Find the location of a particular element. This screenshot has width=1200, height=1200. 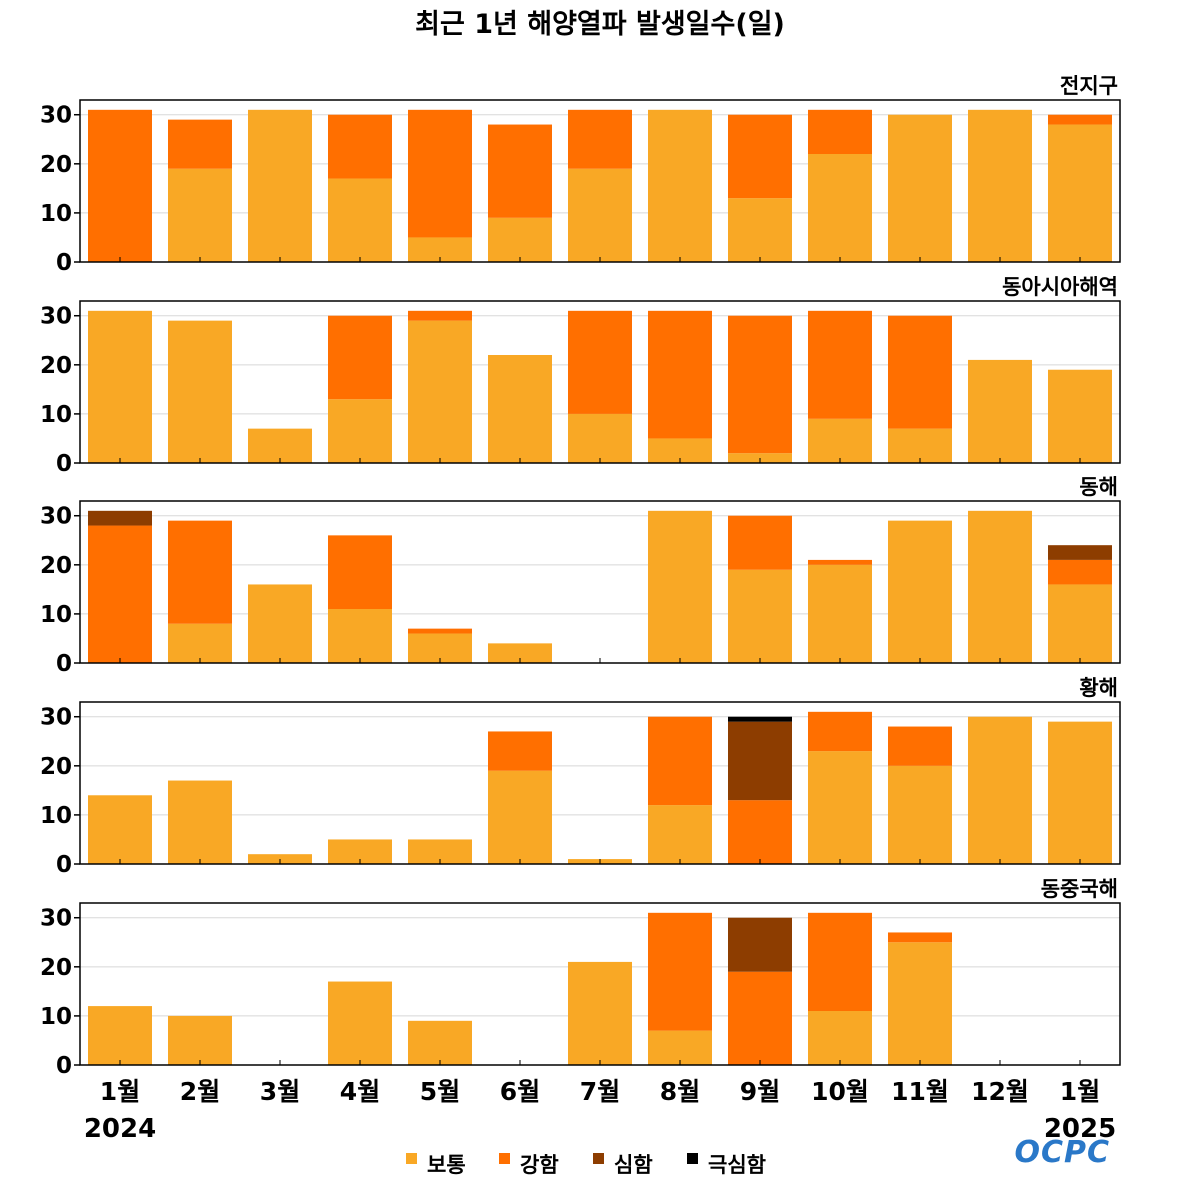

x-axis: 1월 2월 3월 4월 5월 6월 7월 8월 9월 10월 11월 12월 1월 2024 2025 is located at coordinates (600, 1110).